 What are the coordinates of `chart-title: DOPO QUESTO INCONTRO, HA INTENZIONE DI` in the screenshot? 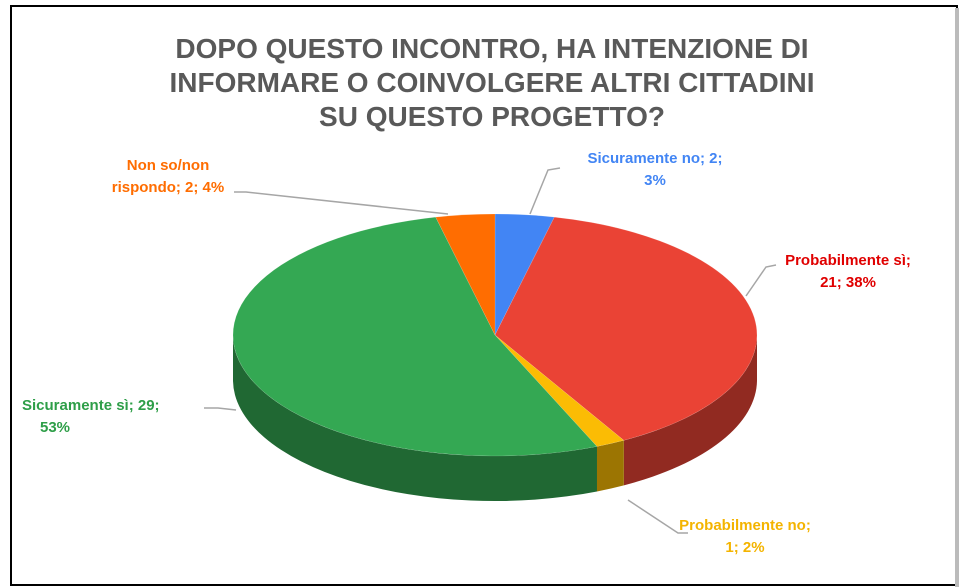 It's located at (491, 48).